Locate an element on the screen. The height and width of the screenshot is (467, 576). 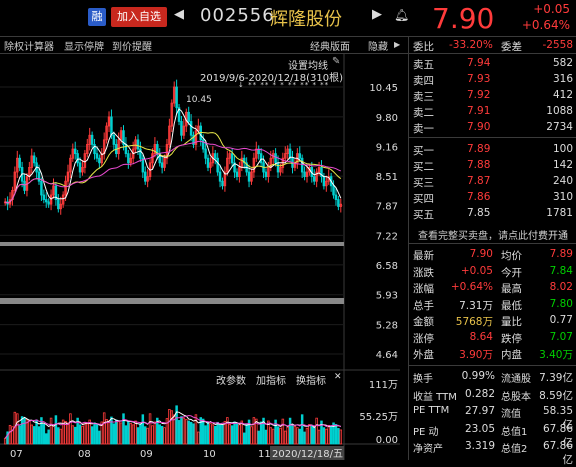
bid-price: 7.87 is located at coordinates (479, 181).